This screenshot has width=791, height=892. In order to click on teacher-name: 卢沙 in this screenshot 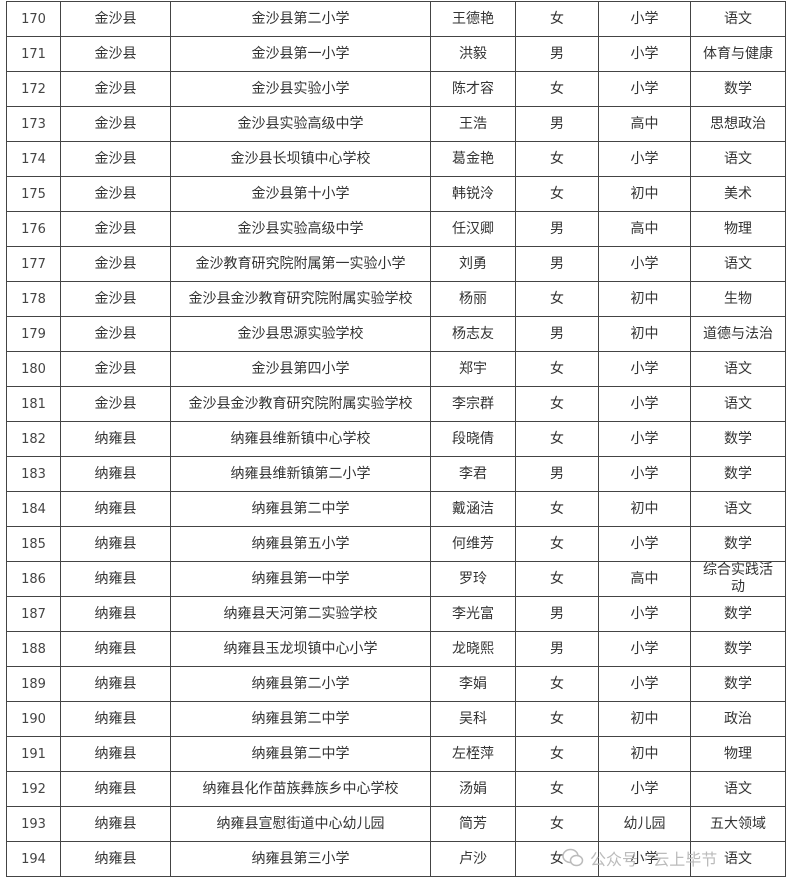, I will do `click(473, 859)`.